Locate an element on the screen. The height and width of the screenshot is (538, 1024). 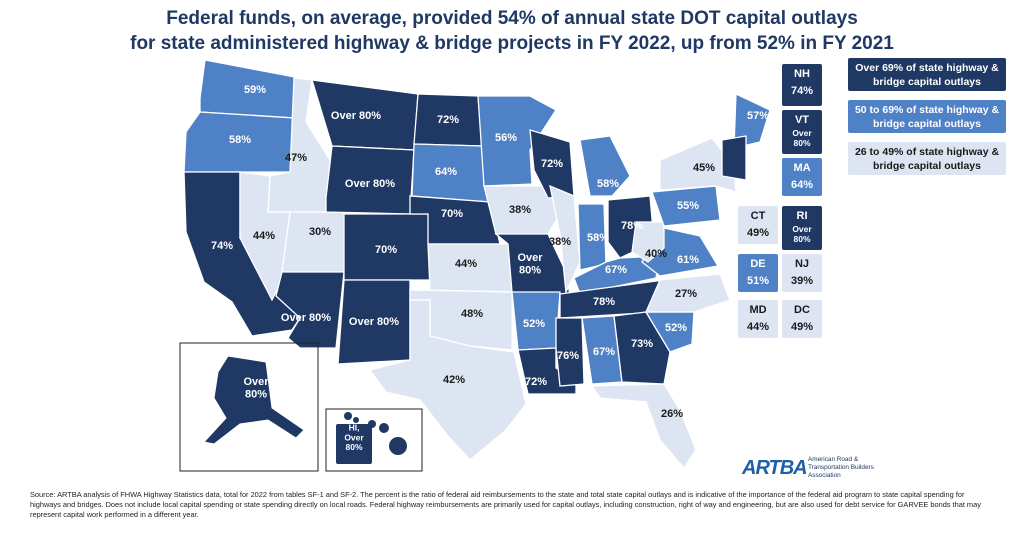
small-state-code-ct: CT is located at coordinates (758, 216).